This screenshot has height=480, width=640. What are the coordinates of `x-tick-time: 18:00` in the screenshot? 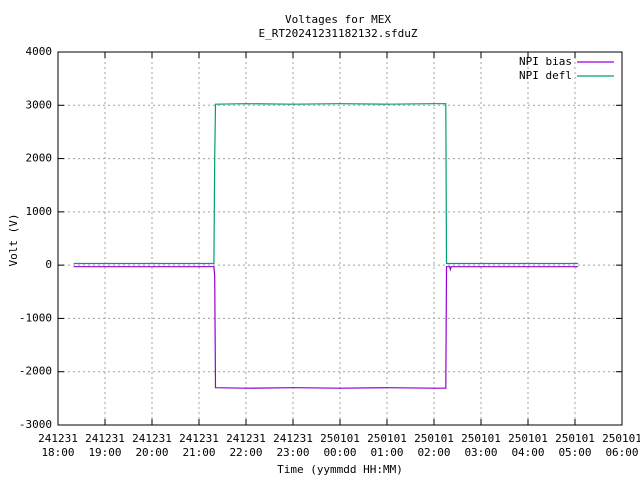 It's located at (57, 452).